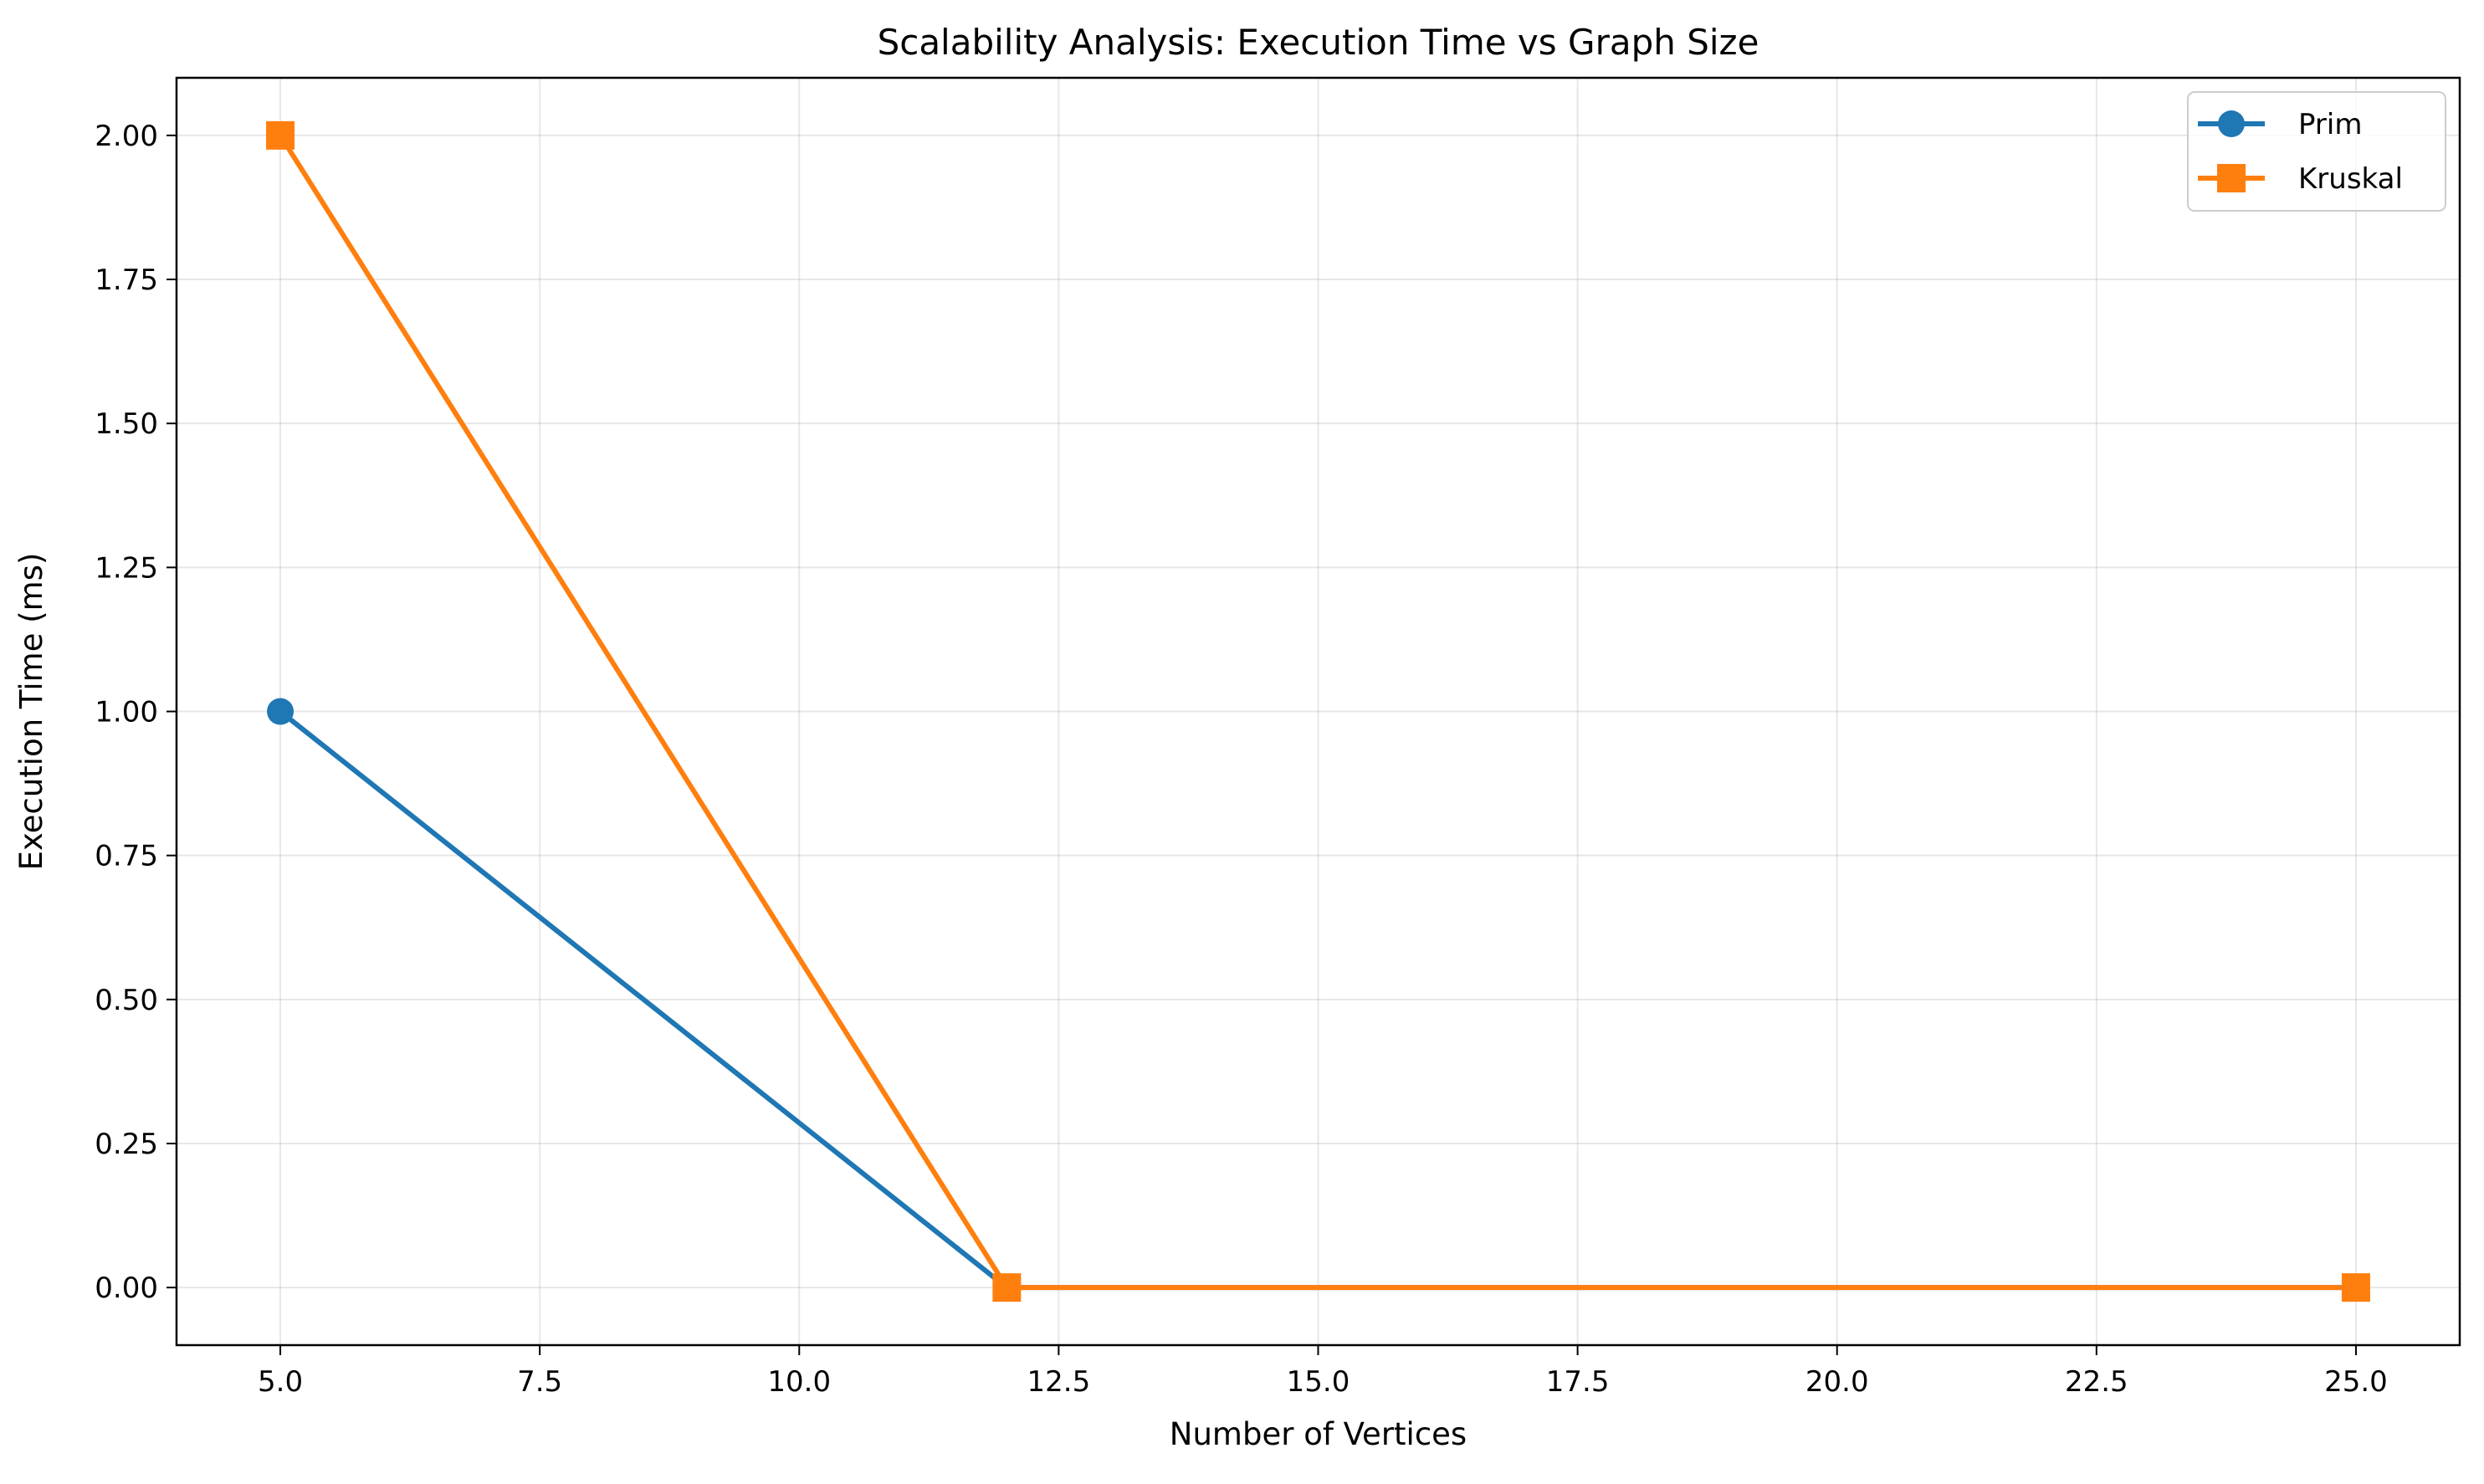 This screenshot has width=2484, height=1484. Describe the element at coordinates (2231, 123) in the screenshot. I see `legend-marker-prim` at that location.